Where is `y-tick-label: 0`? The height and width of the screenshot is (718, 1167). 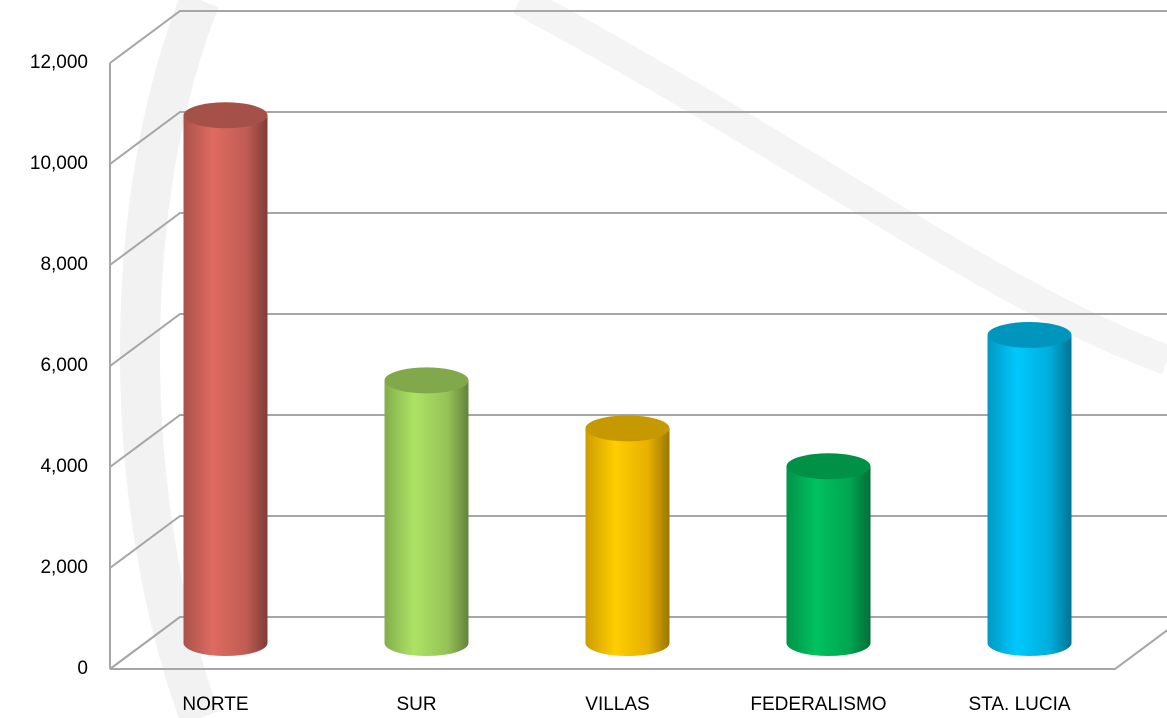
y-tick-label: 0 is located at coordinates (82, 668).